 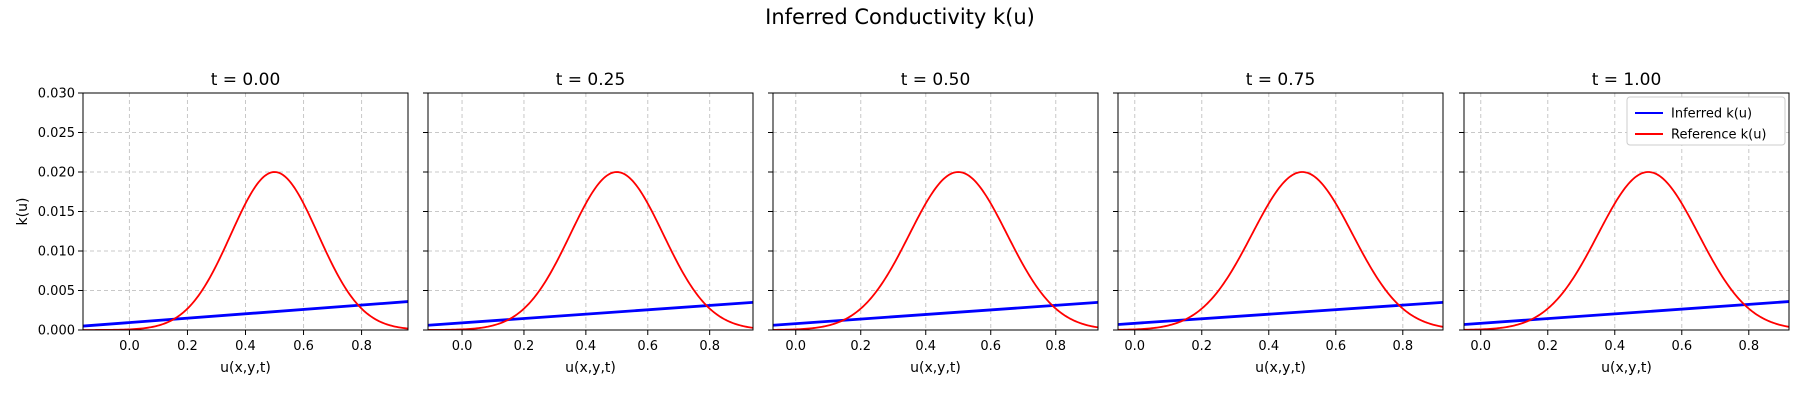 What do you see at coordinates (56, 291) in the screenshot?
I see `y-tick-label: 0.005` at bounding box center [56, 291].